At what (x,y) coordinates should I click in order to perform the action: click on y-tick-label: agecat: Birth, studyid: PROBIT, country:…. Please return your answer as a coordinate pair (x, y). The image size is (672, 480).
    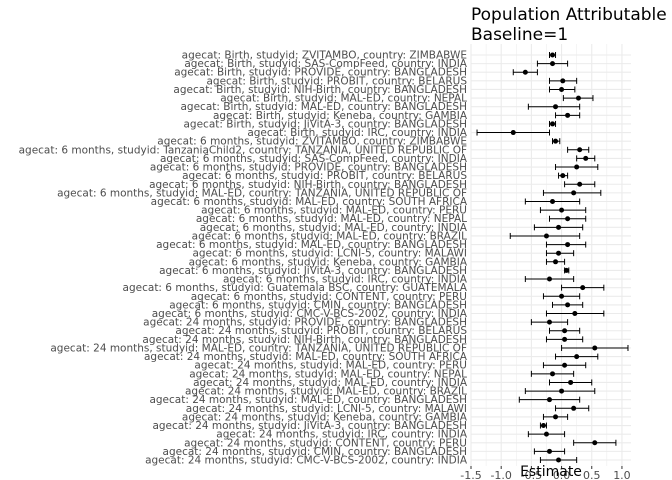
    Looking at the image, I should click on (336, 81).